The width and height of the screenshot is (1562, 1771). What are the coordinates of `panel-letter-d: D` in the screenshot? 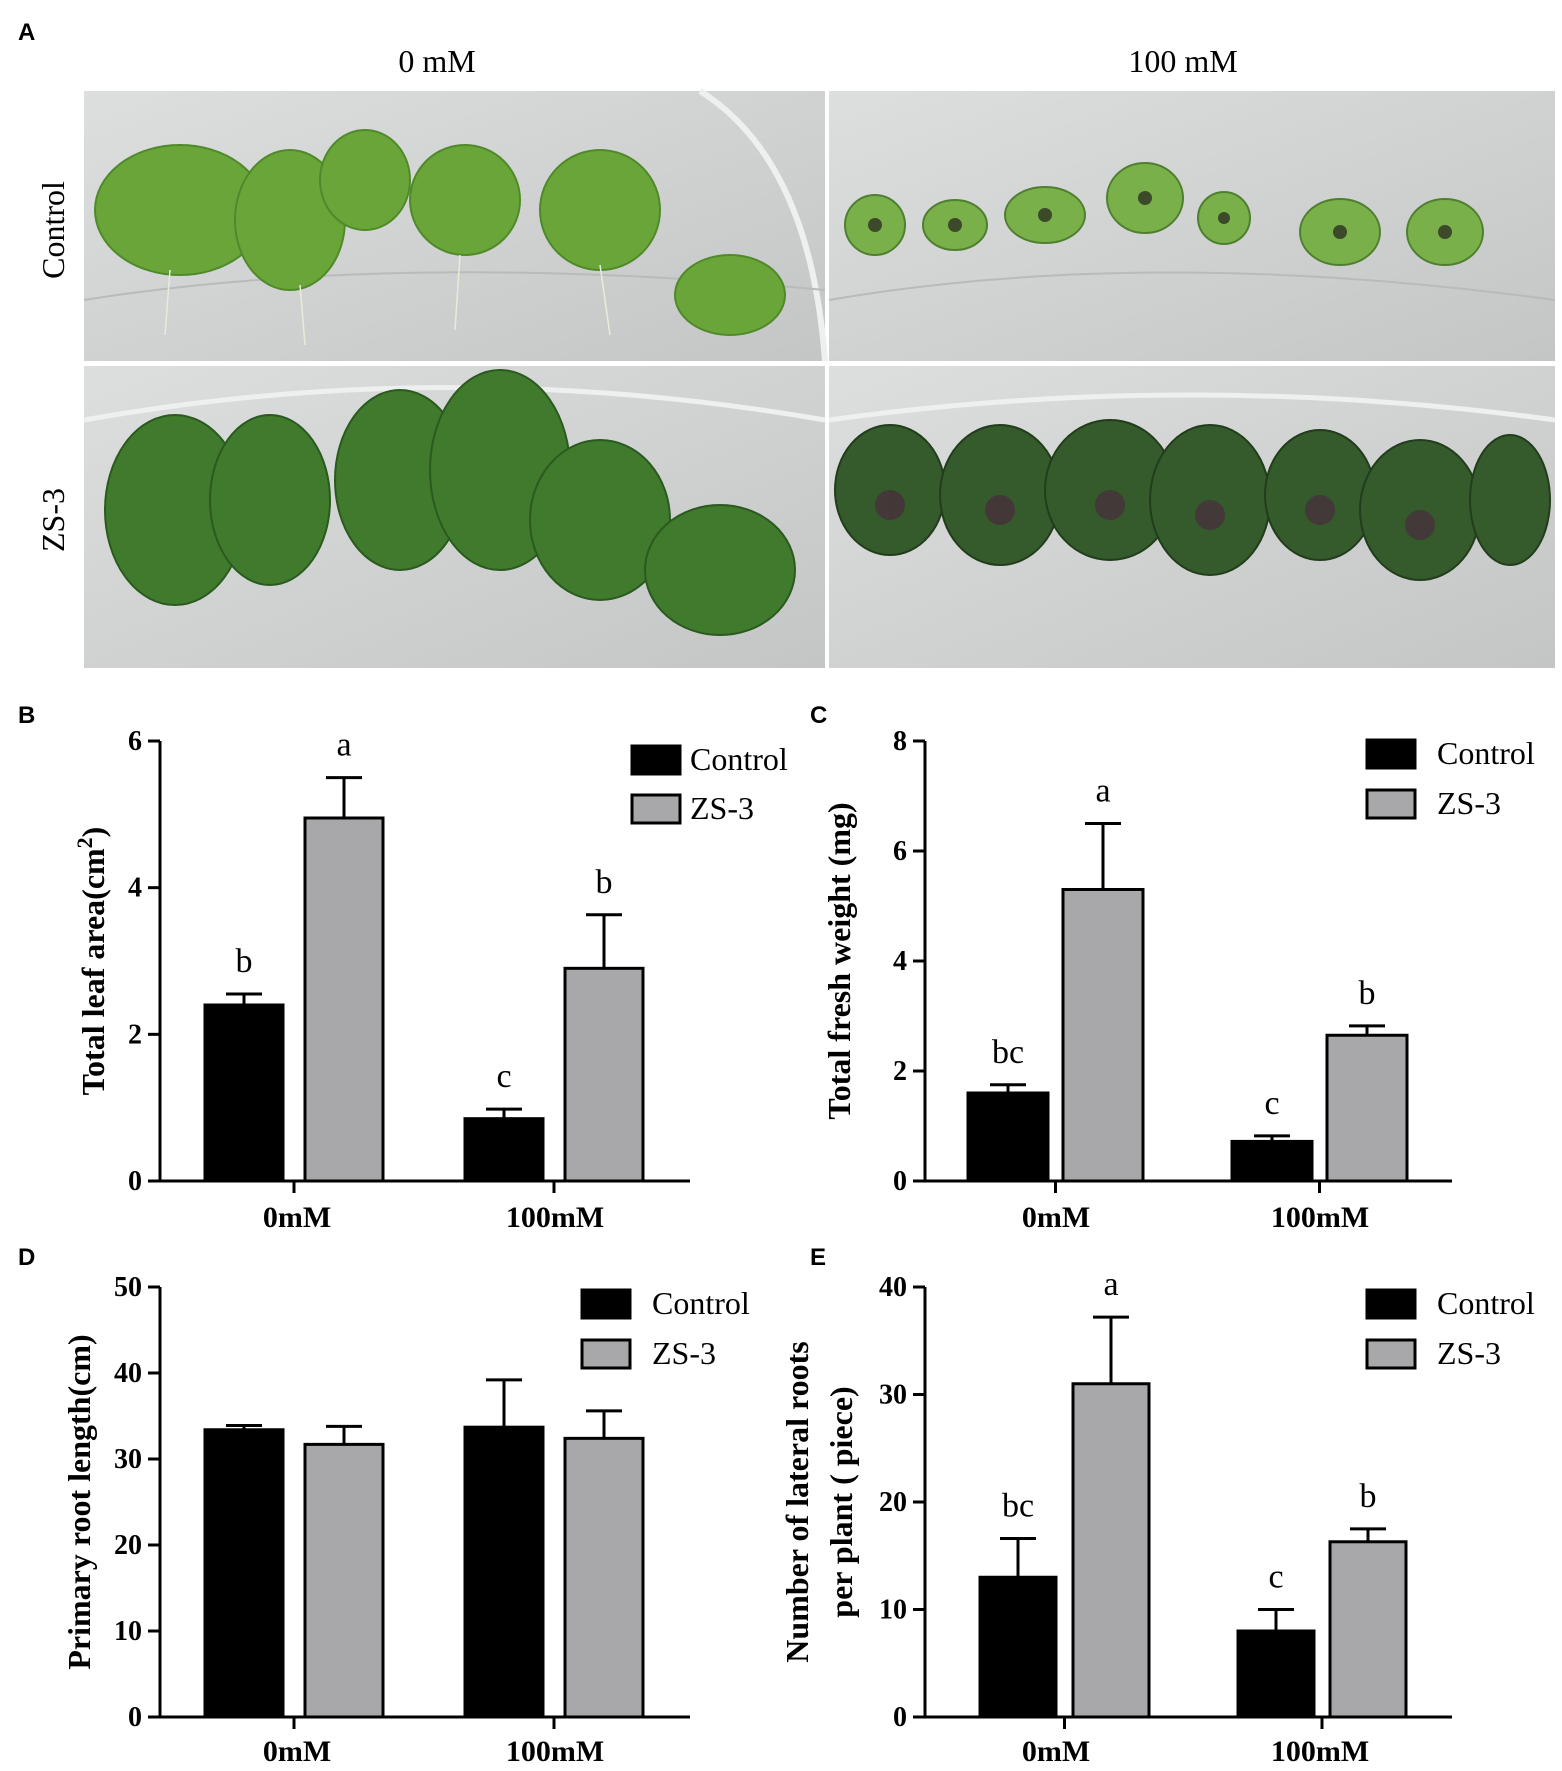 It's located at (26, 1257).